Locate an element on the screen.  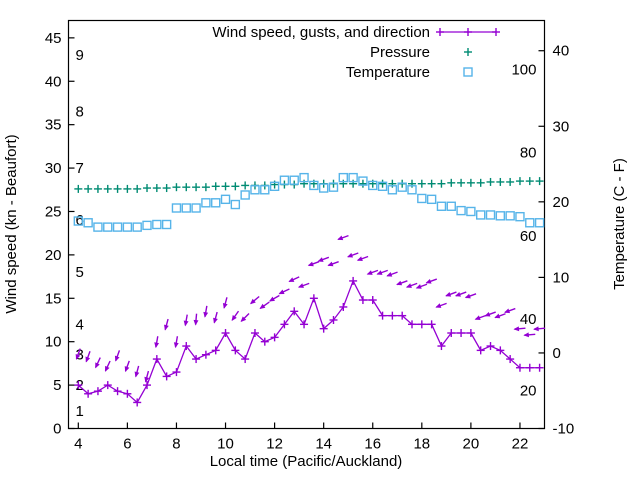
x-tick-label: 18 is located at coordinates (421, 444).